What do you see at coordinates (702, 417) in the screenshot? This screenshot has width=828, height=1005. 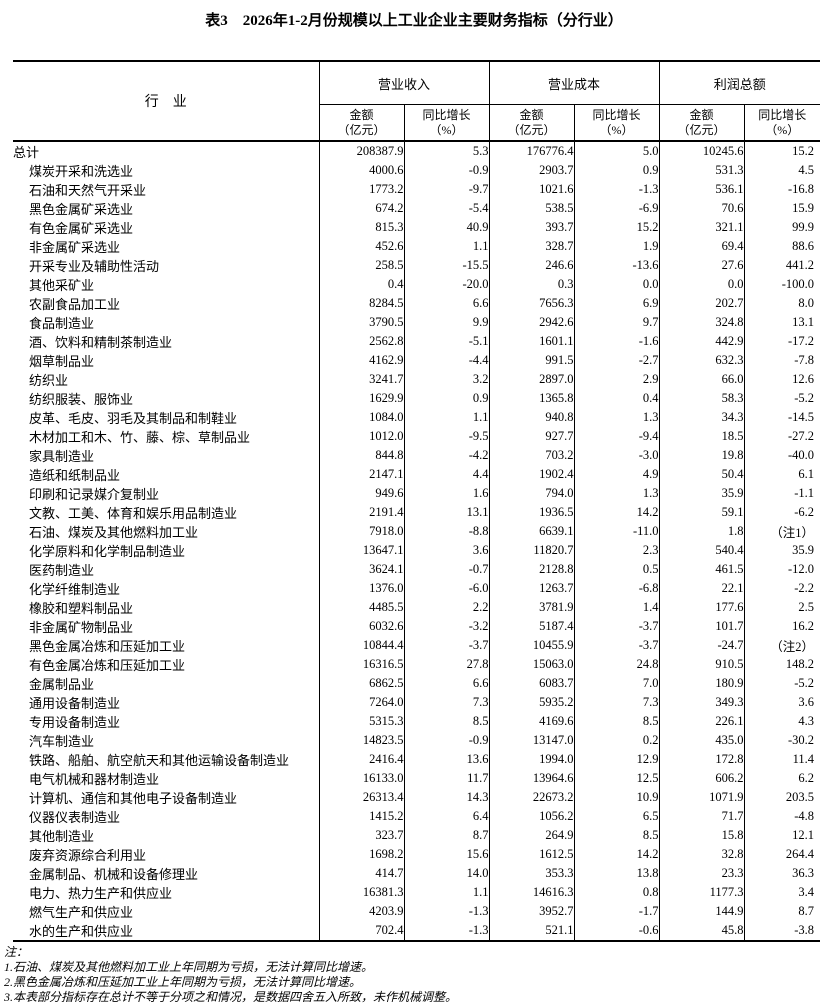 I see `value-cell: 34.3` at bounding box center [702, 417].